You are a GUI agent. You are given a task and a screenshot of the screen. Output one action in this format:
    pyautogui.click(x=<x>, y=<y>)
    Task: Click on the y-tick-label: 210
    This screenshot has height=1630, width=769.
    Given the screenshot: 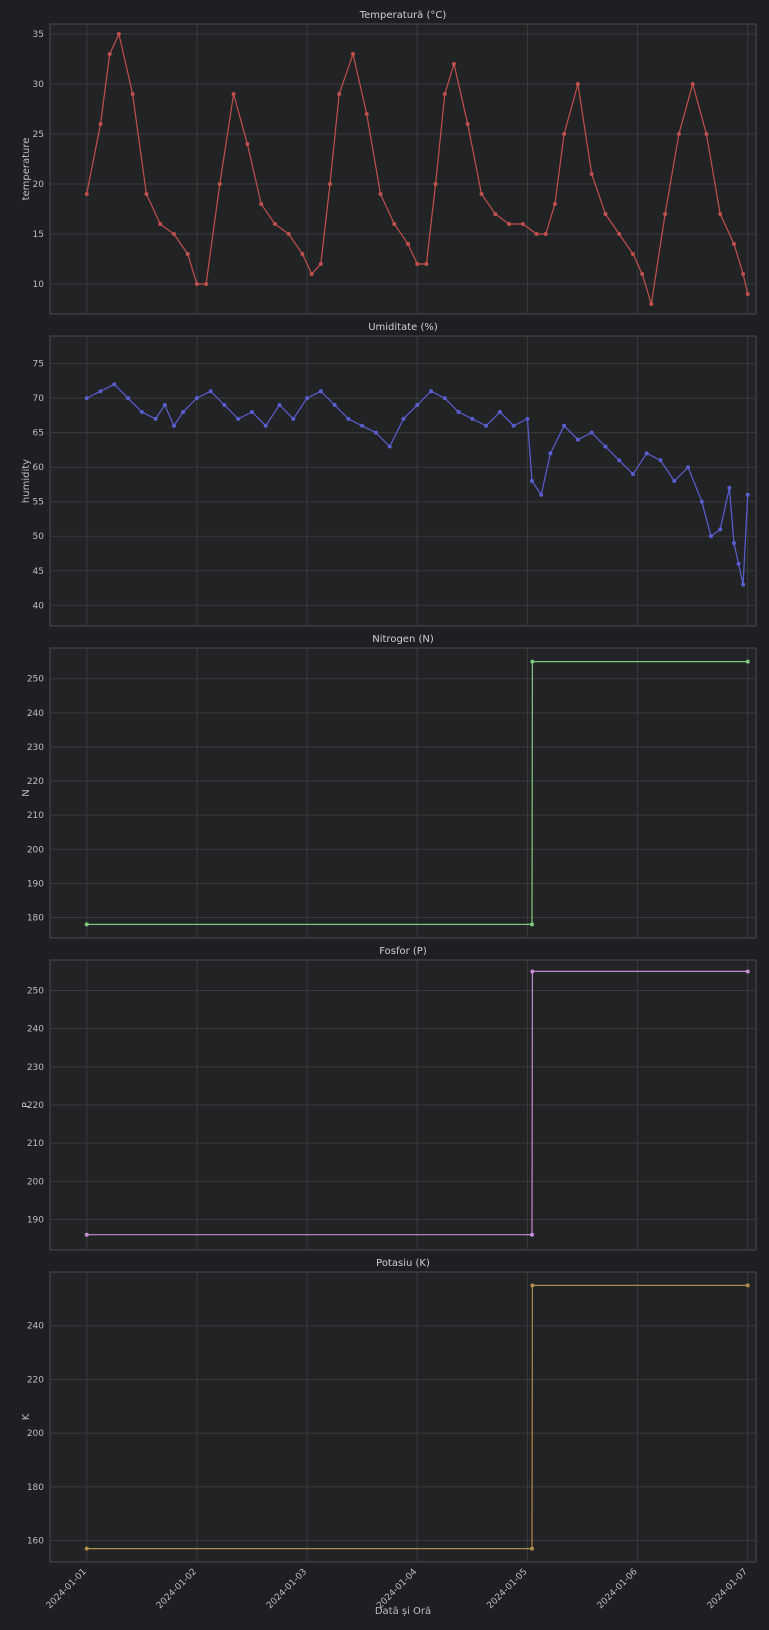 What is the action you would take?
    pyautogui.click(x=35, y=1144)
    